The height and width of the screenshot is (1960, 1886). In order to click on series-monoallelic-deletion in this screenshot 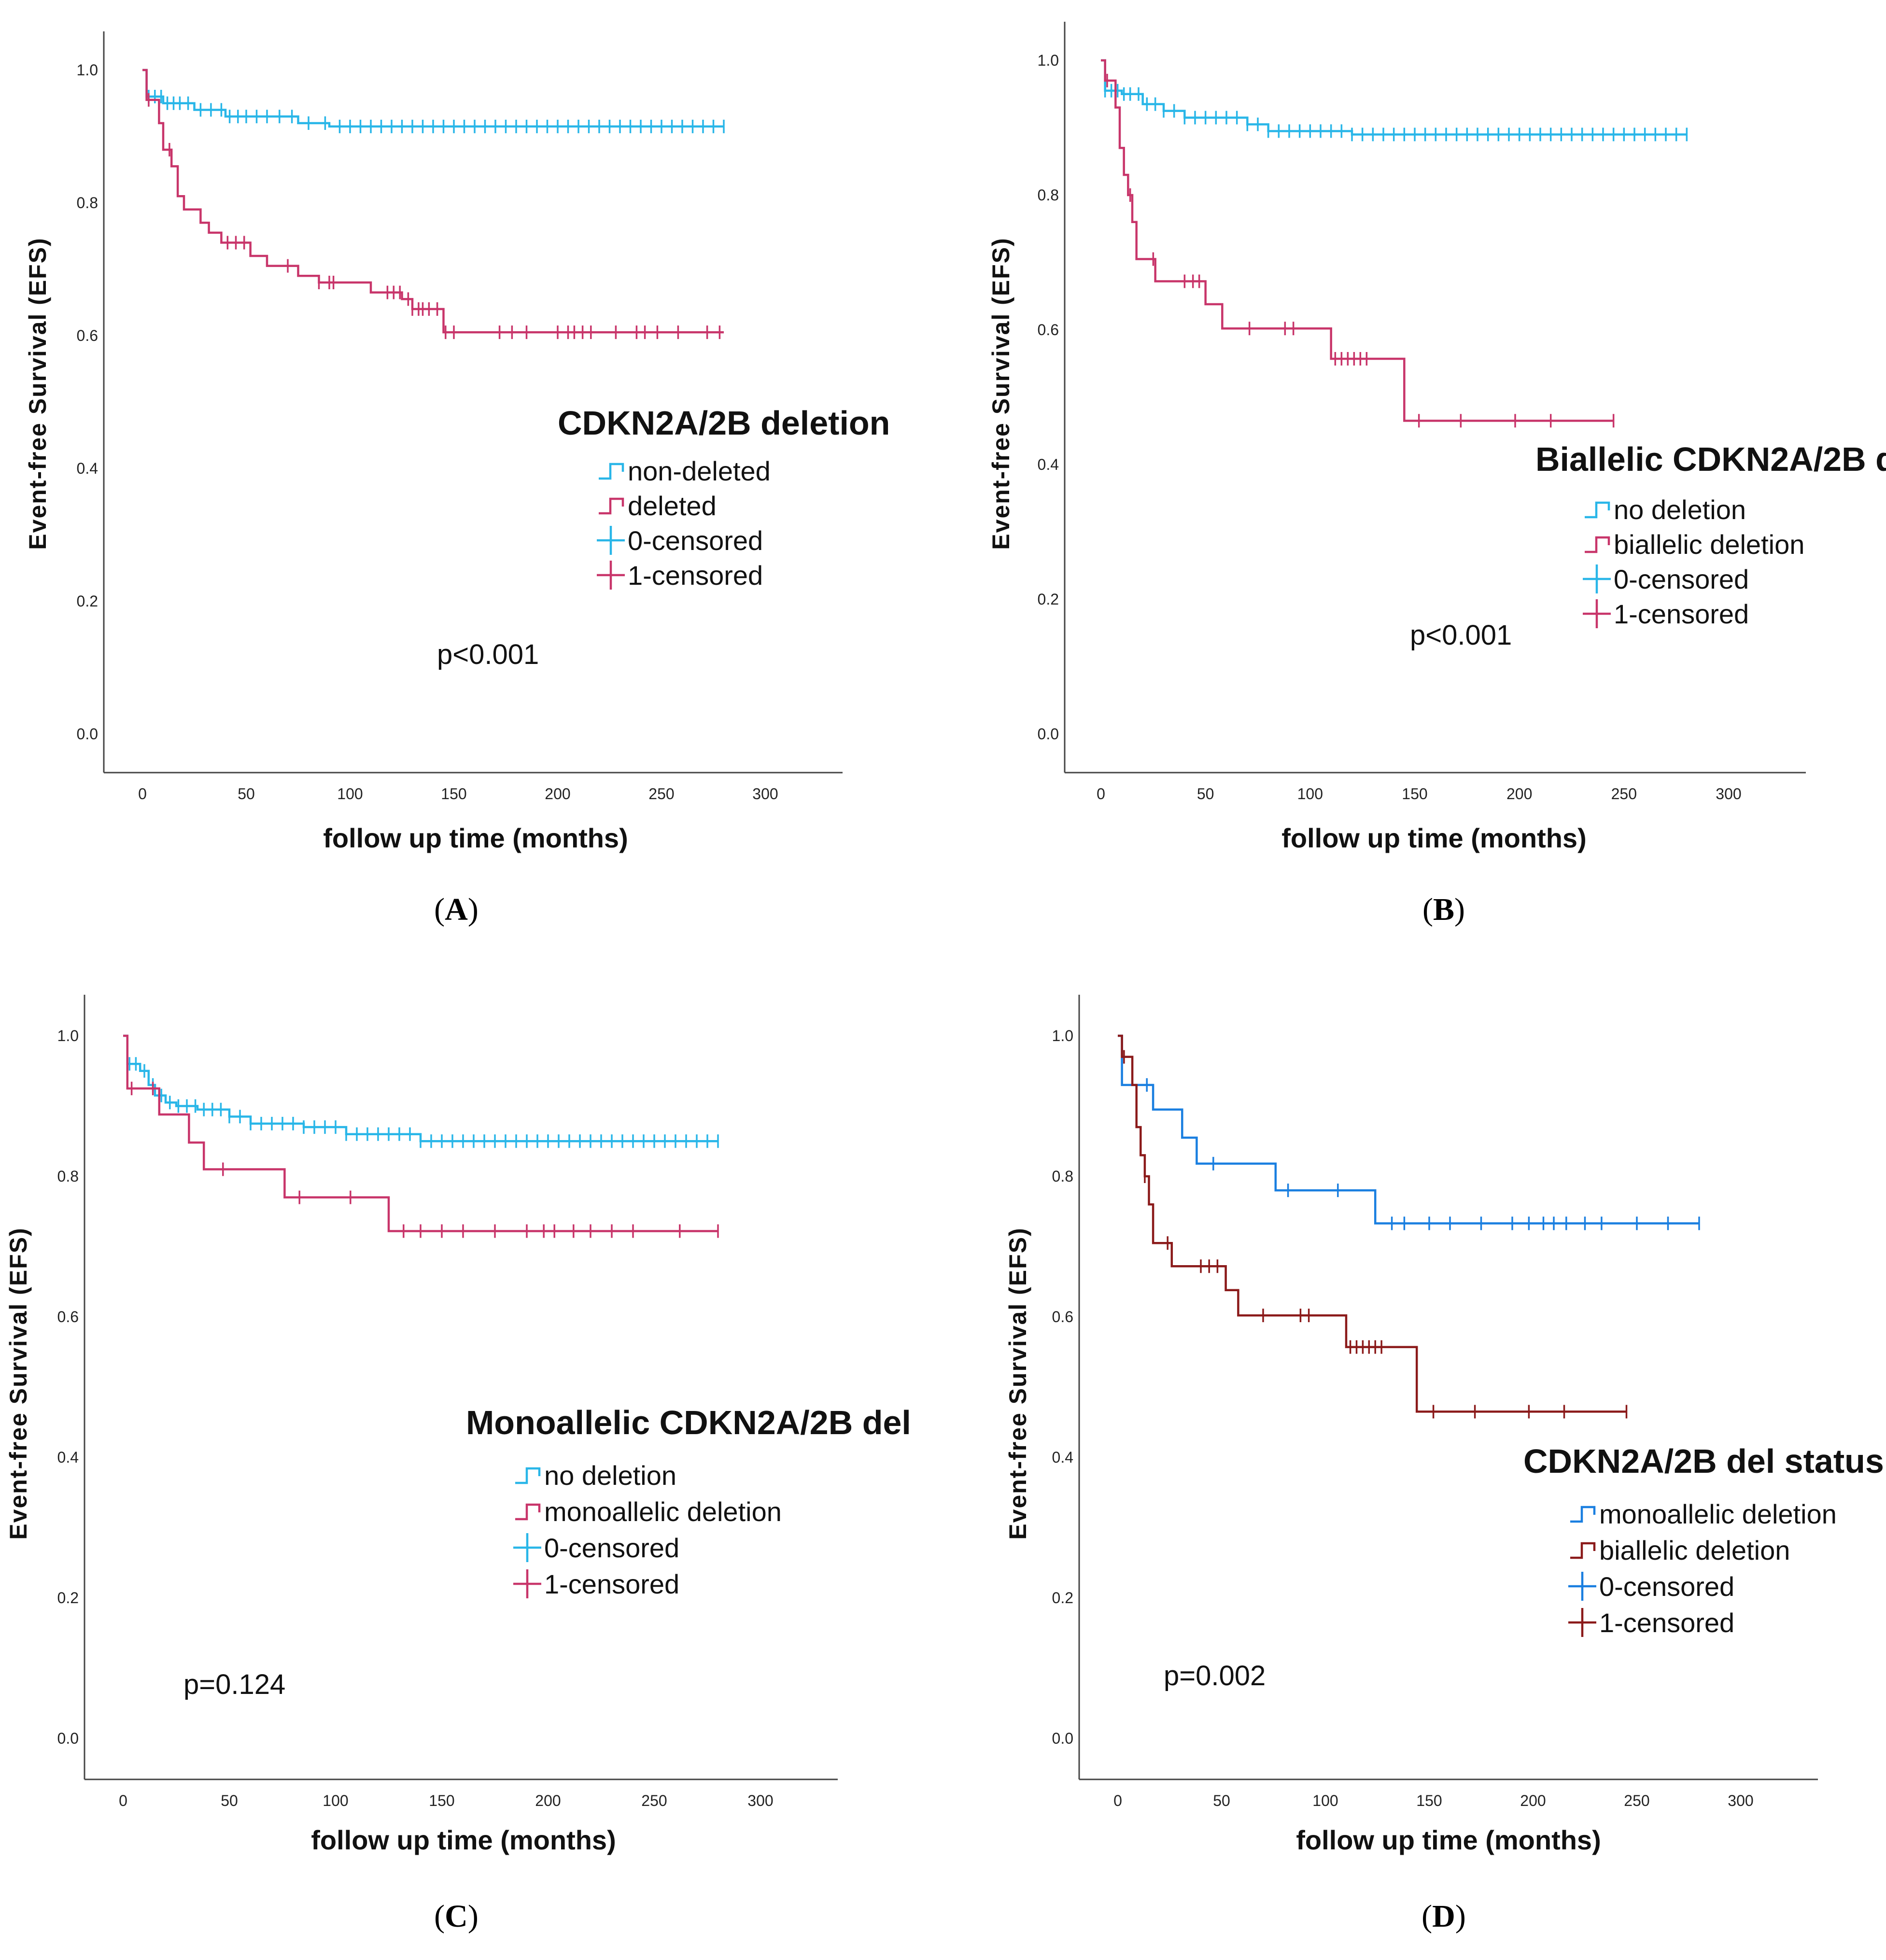, I will do `click(421, 1136)`.